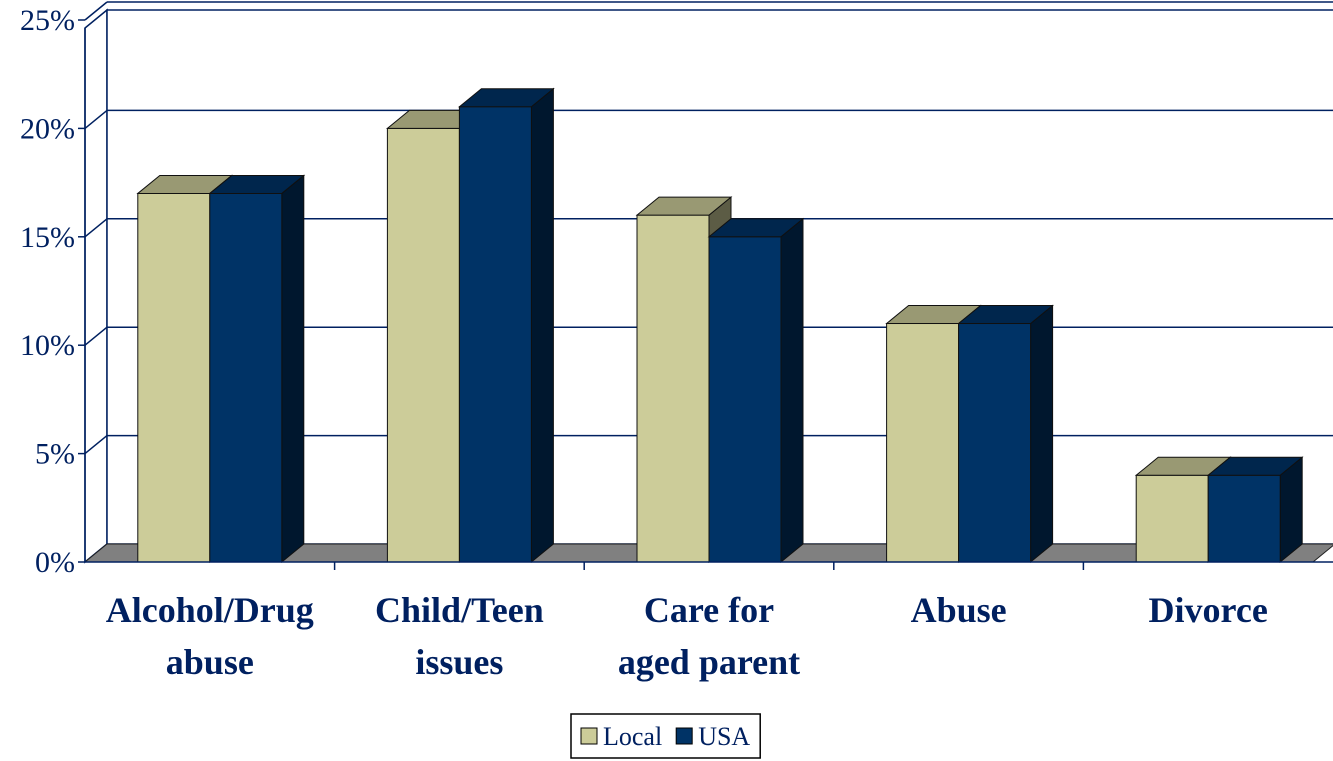  What do you see at coordinates (709, 610) in the screenshot?
I see `x-tick-label: Care for` at bounding box center [709, 610].